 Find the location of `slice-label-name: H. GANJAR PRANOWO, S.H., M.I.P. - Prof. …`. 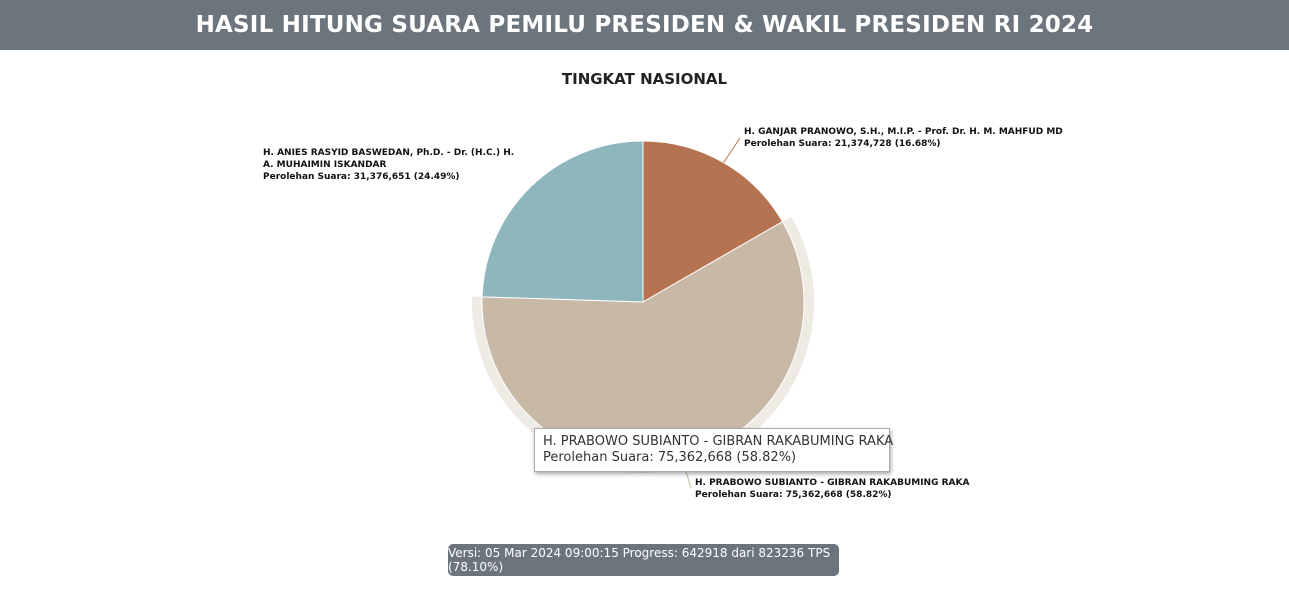

slice-label-name: H. GANJAR PRANOWO, S.H., M.I.P. - Prof. … is located at coordinates (903, 132).